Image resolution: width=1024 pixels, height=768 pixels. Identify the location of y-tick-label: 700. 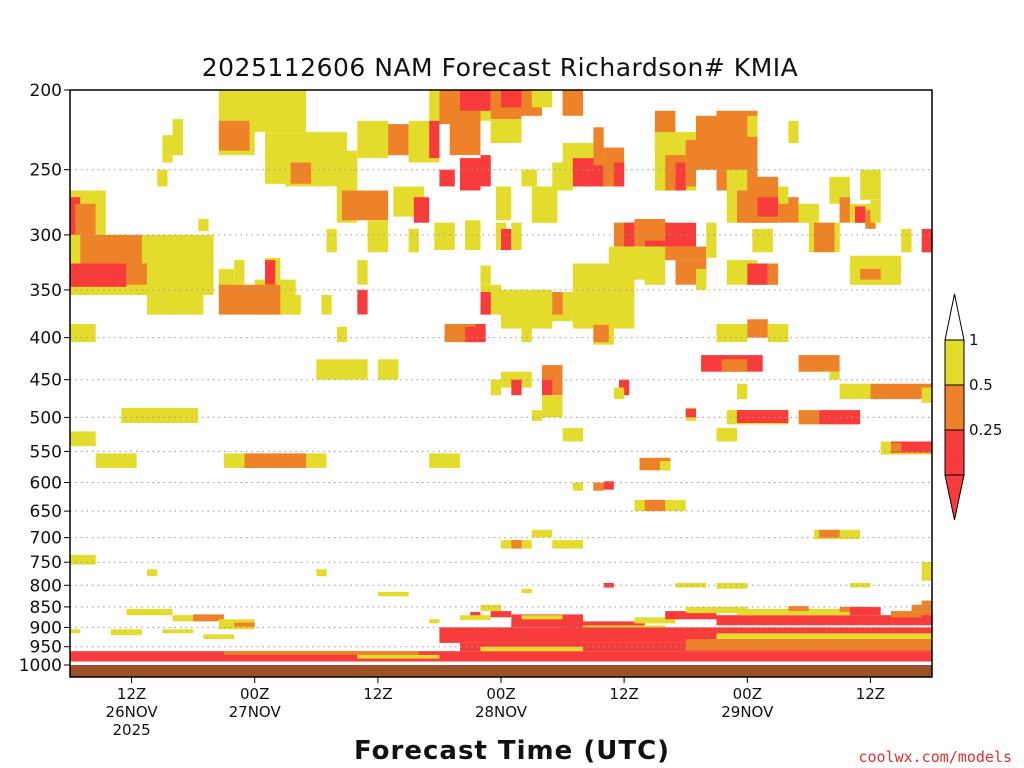
(46, 539).